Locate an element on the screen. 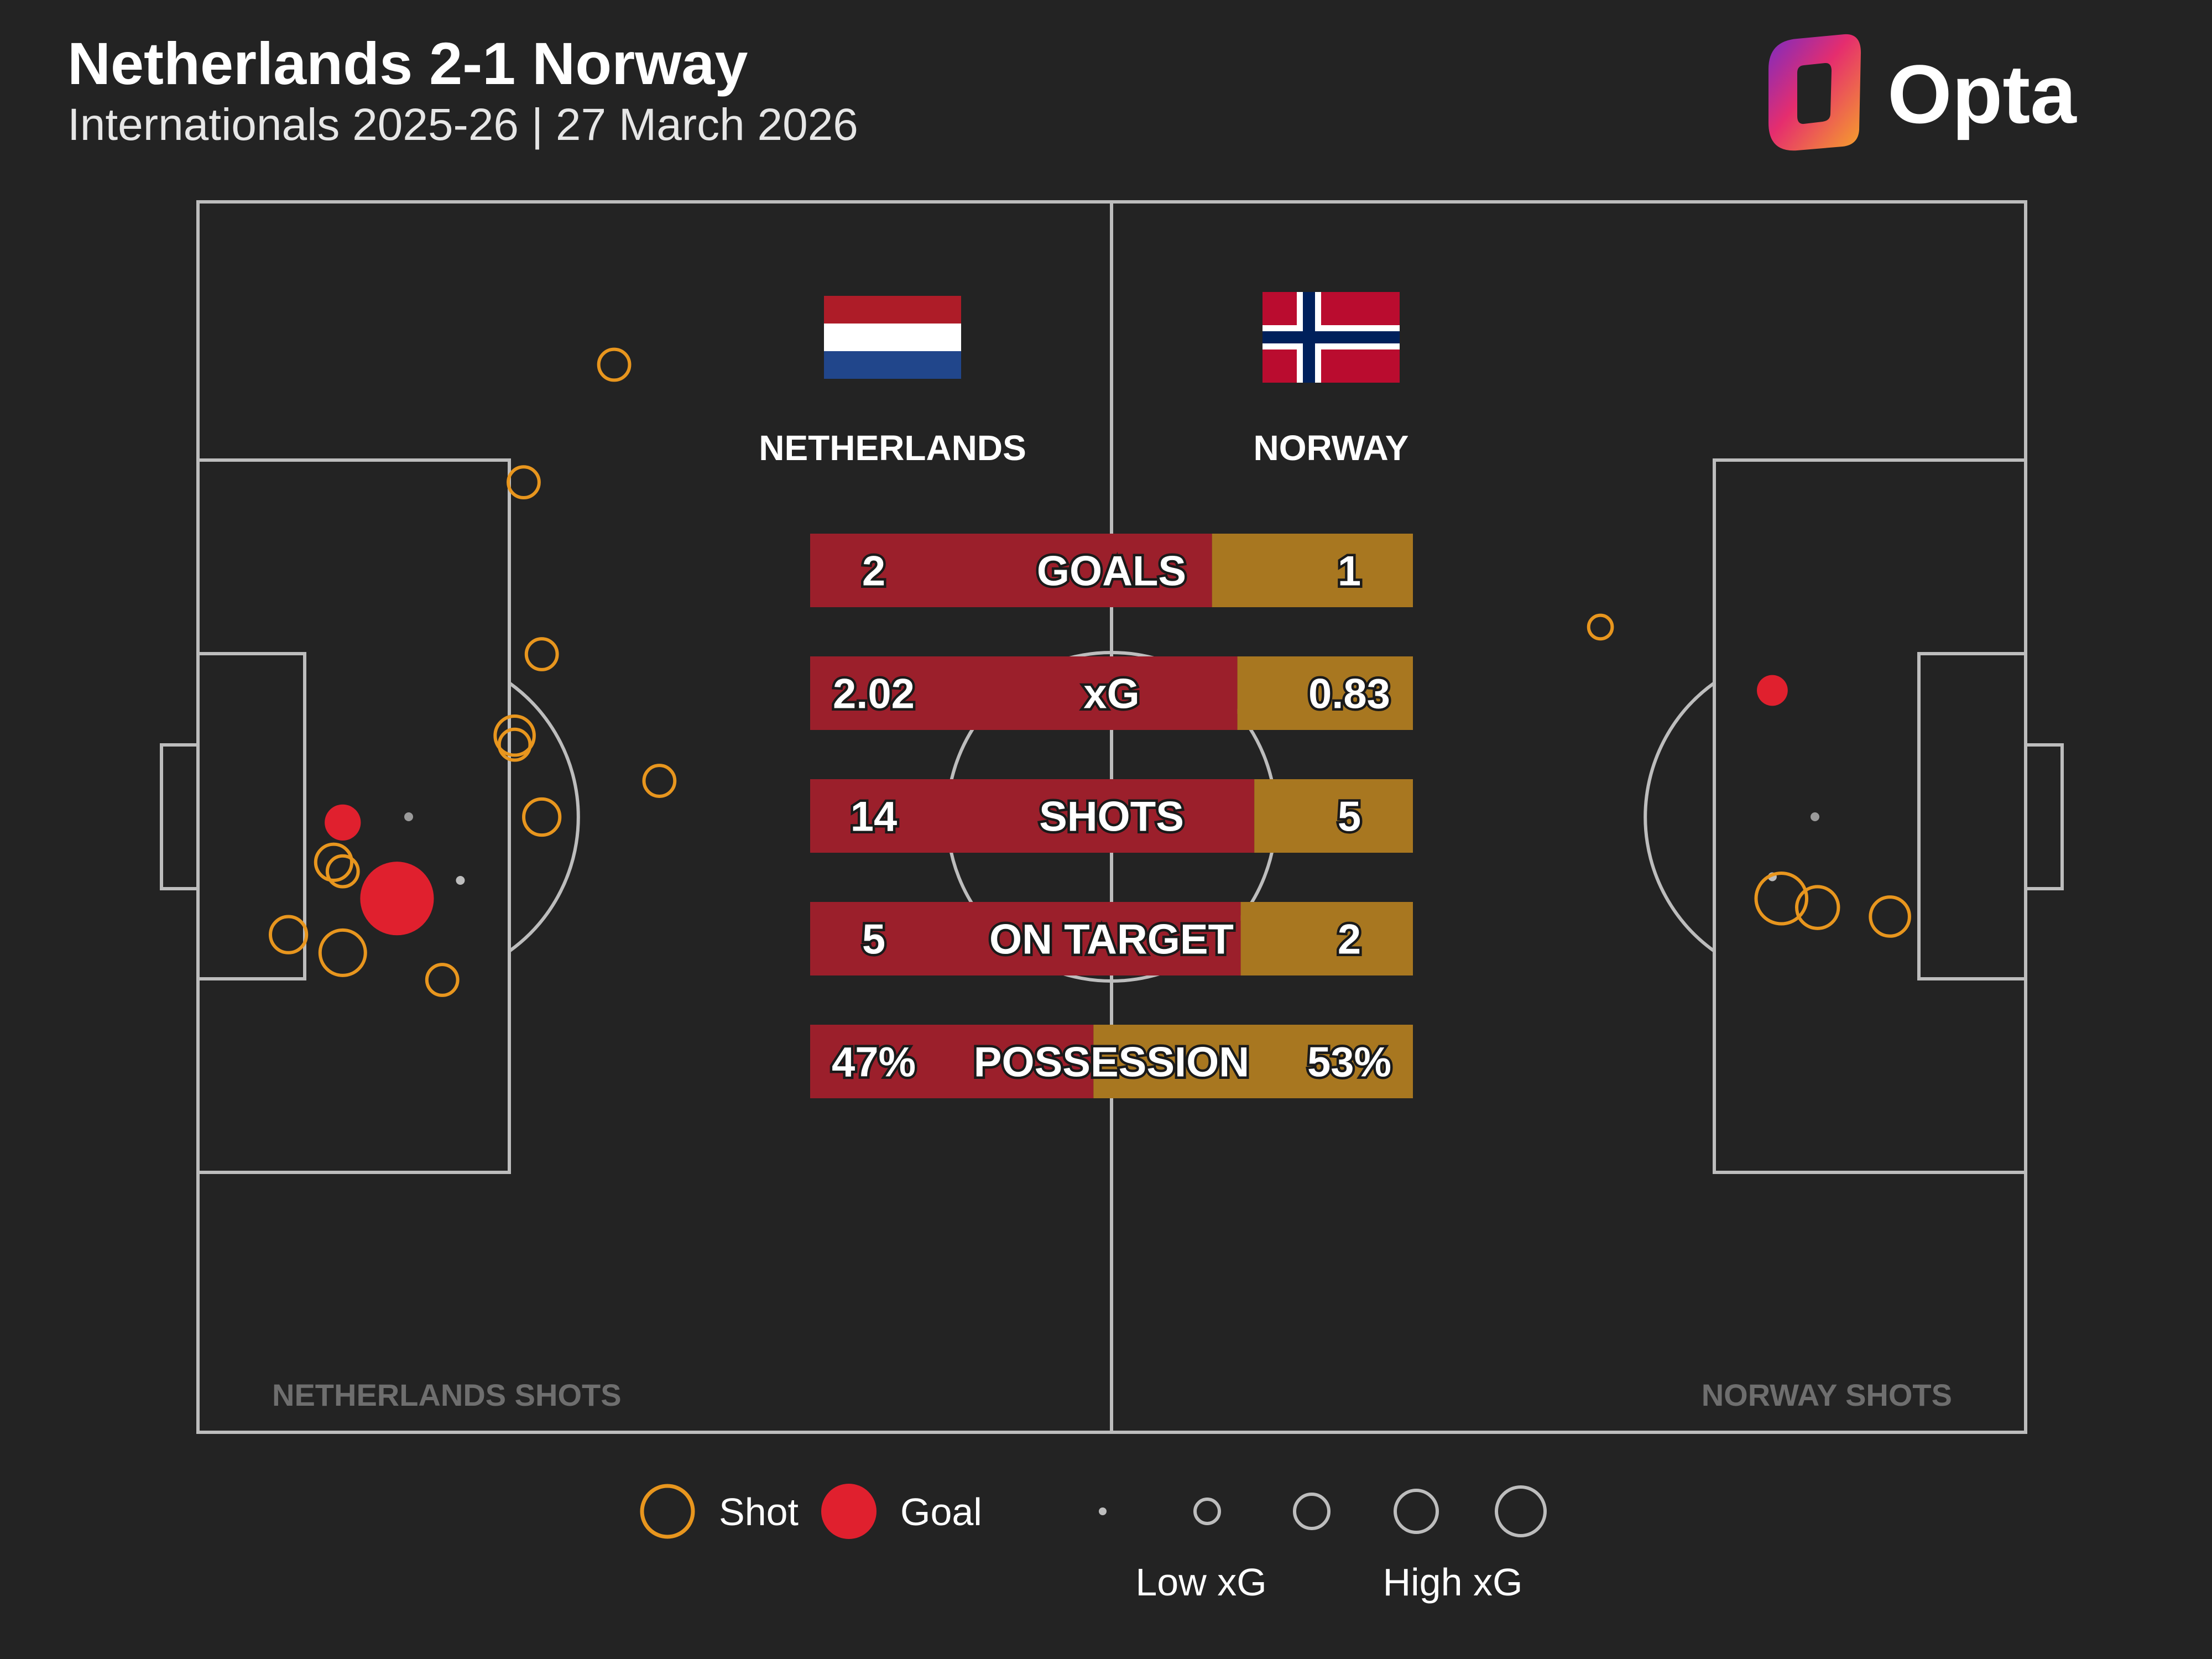 The height and width of the screenshot is (1659, 2212). penalty-area-right is located at coordinates (1870, 816).